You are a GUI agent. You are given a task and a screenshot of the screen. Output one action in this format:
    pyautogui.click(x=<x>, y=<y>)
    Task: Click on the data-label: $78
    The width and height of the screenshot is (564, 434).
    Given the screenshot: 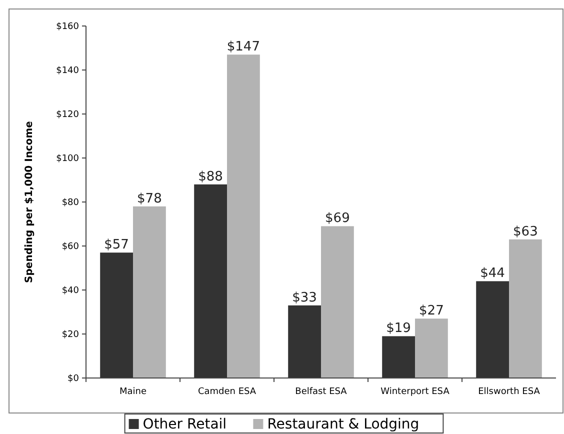 What is the action you would take?
    pyautogui.click(x=149, y=198)
    